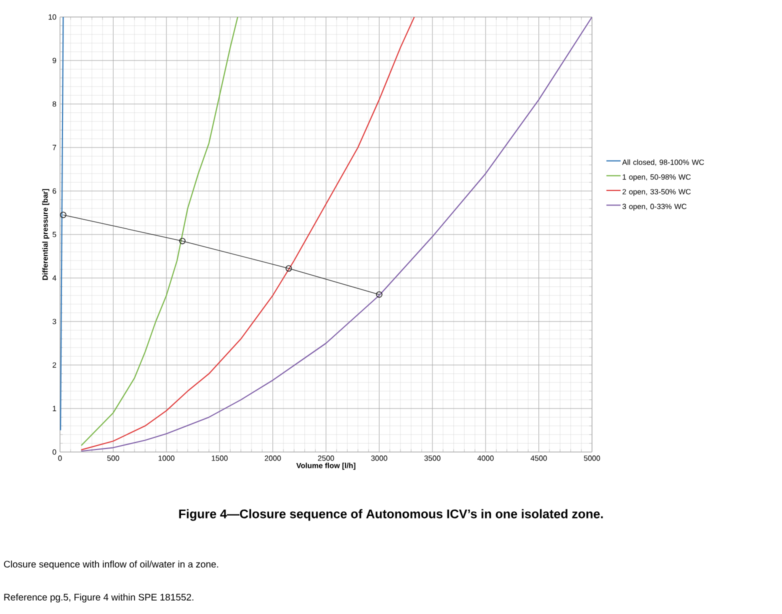 This screenshot has height=614, width=782. I want to click on text: Closure sequence with inflow of oil/water in a zone., so click(111, 565).